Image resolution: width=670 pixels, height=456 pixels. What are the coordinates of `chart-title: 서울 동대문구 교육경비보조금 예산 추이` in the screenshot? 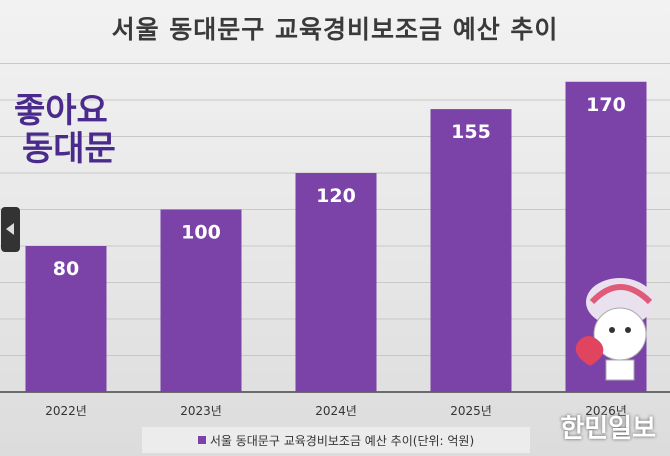 It's located at (335, 29).